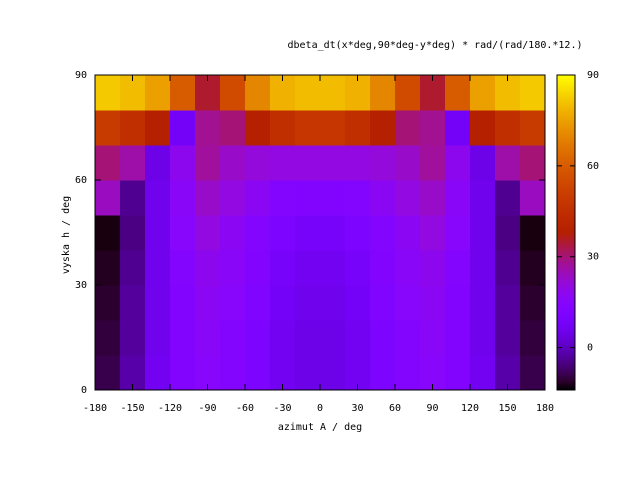 The height and width of the screenshot is (480, 640). I want to click on x-tick-label: -60, so click(245, 408).